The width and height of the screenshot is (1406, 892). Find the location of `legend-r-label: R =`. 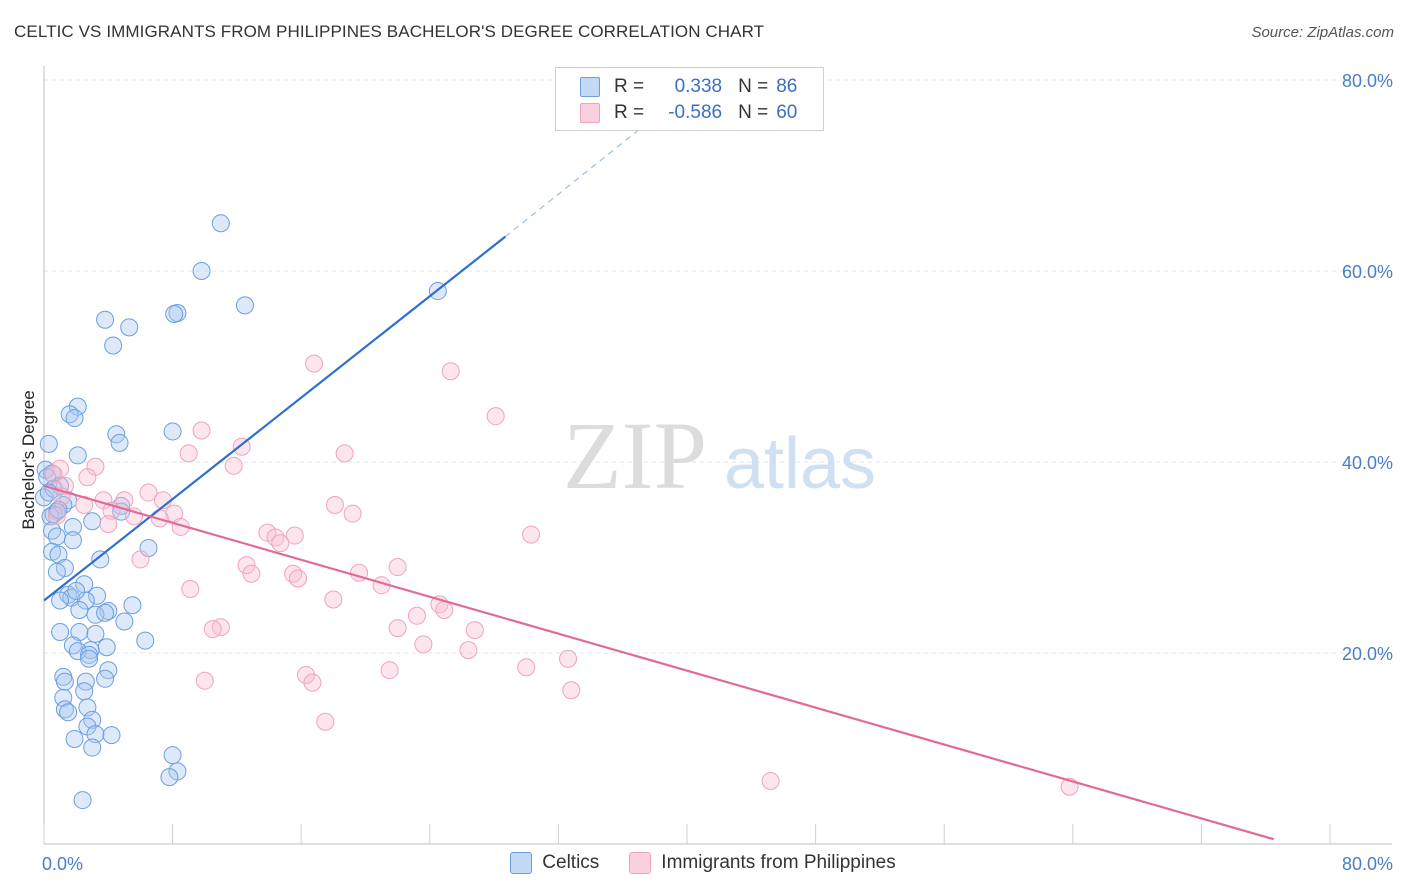

legend-r-label: R = is located at coordinates (629, 112).